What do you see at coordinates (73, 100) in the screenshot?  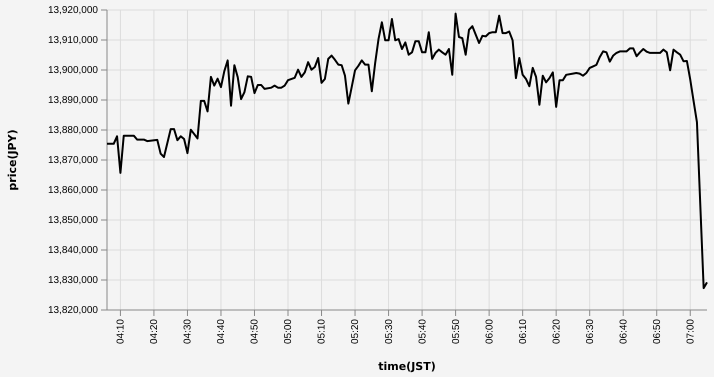 I see `y-tick-label: 13,890,000` at bounding box center [73, 100].